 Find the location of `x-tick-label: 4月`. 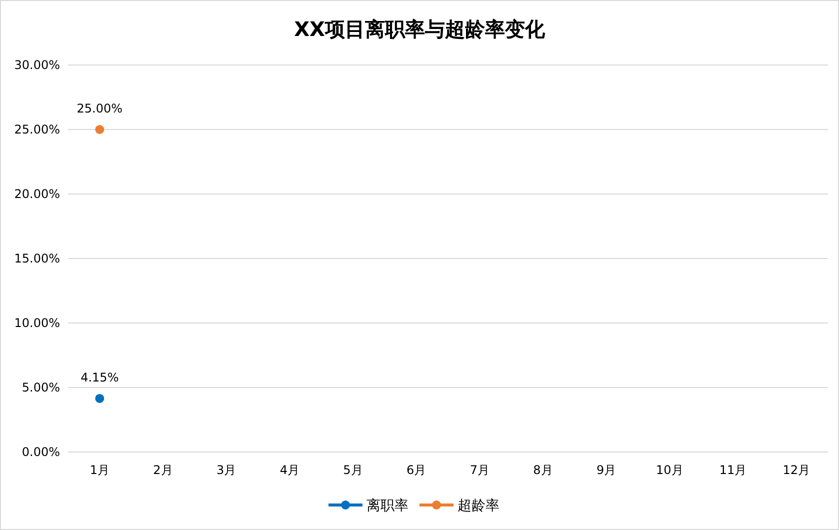

x-tick-label: 4月 is located at coordinates (290, 470).